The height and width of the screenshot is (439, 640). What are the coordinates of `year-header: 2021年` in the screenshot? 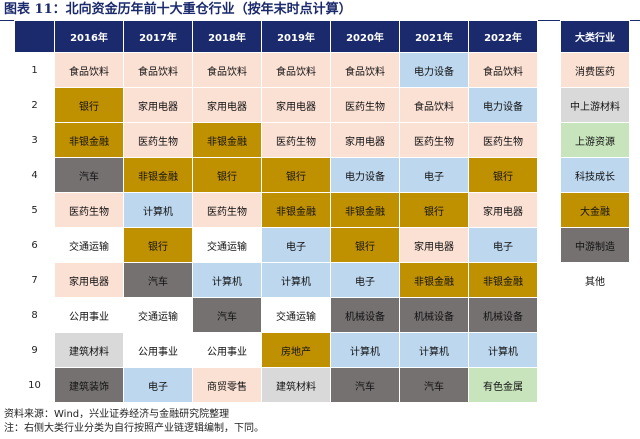 It's located at (434, 36).